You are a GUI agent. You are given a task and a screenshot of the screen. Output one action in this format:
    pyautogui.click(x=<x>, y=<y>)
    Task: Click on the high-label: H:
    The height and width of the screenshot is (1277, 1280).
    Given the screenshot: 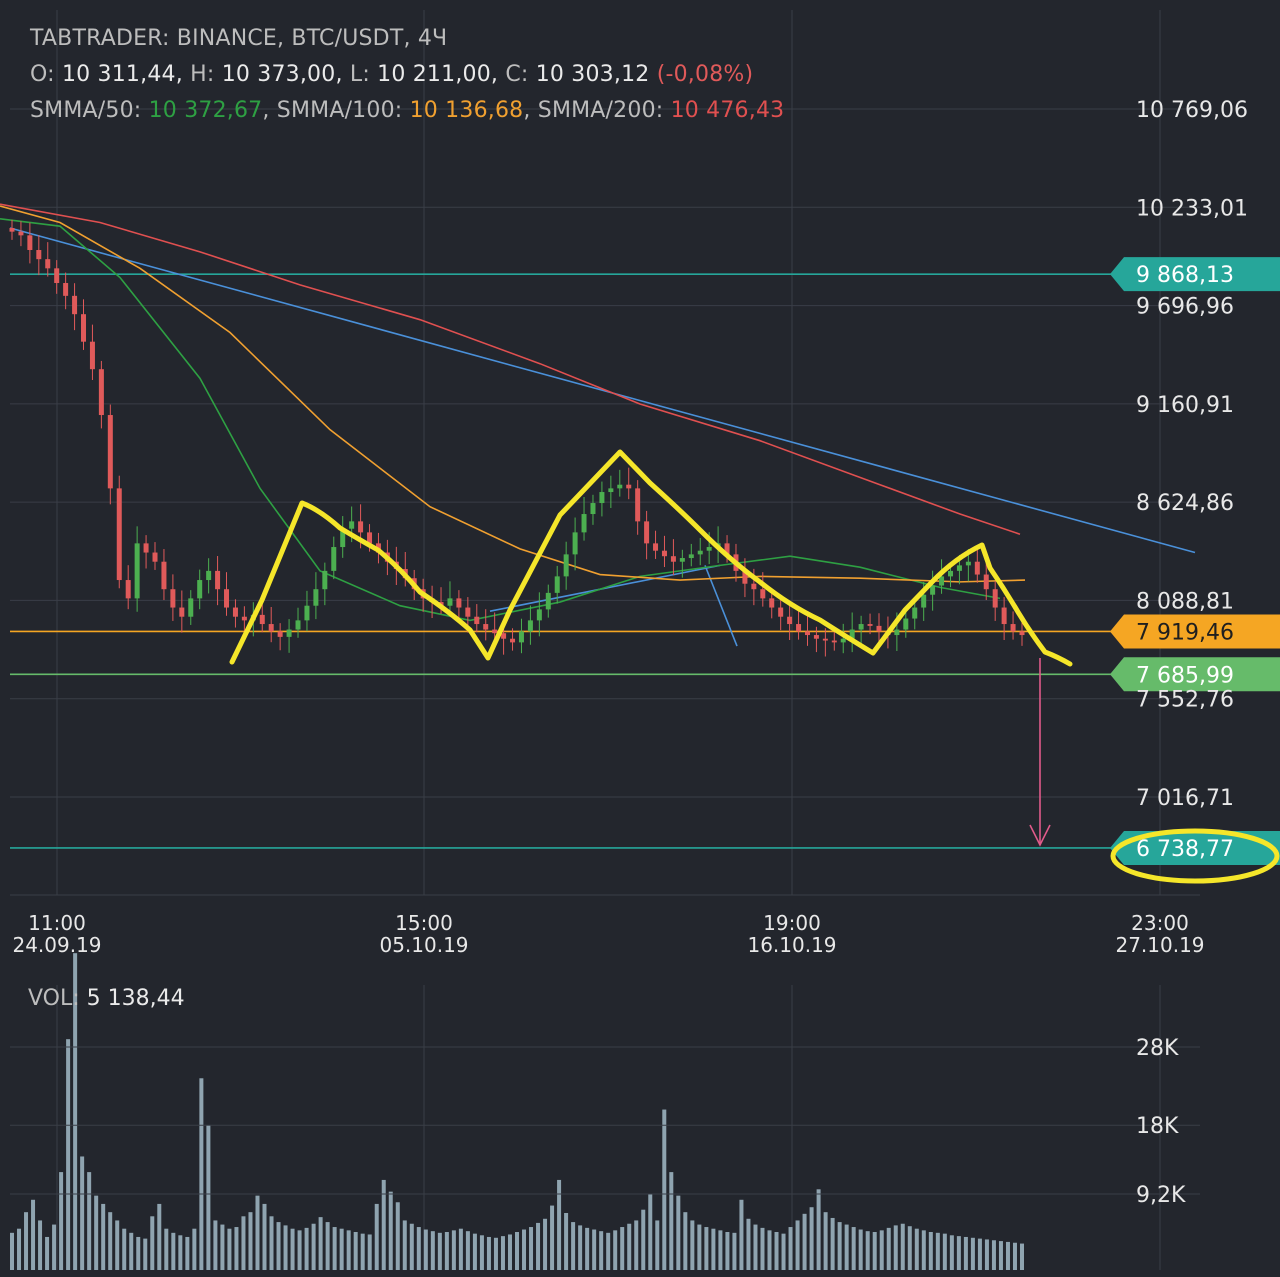 What is the action you would take?
    pyautogui.click(x=202, y=74)
    